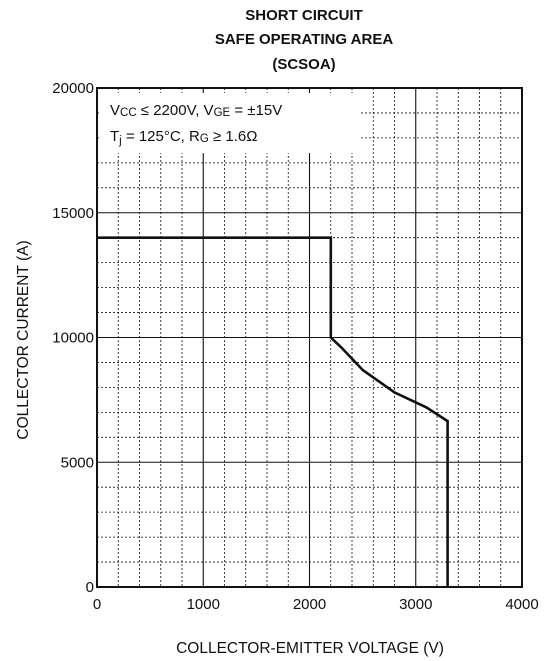  Describe the element at coordinates (73, 213) in the screenshot. I see `y-tick-label: 15000` at that location.